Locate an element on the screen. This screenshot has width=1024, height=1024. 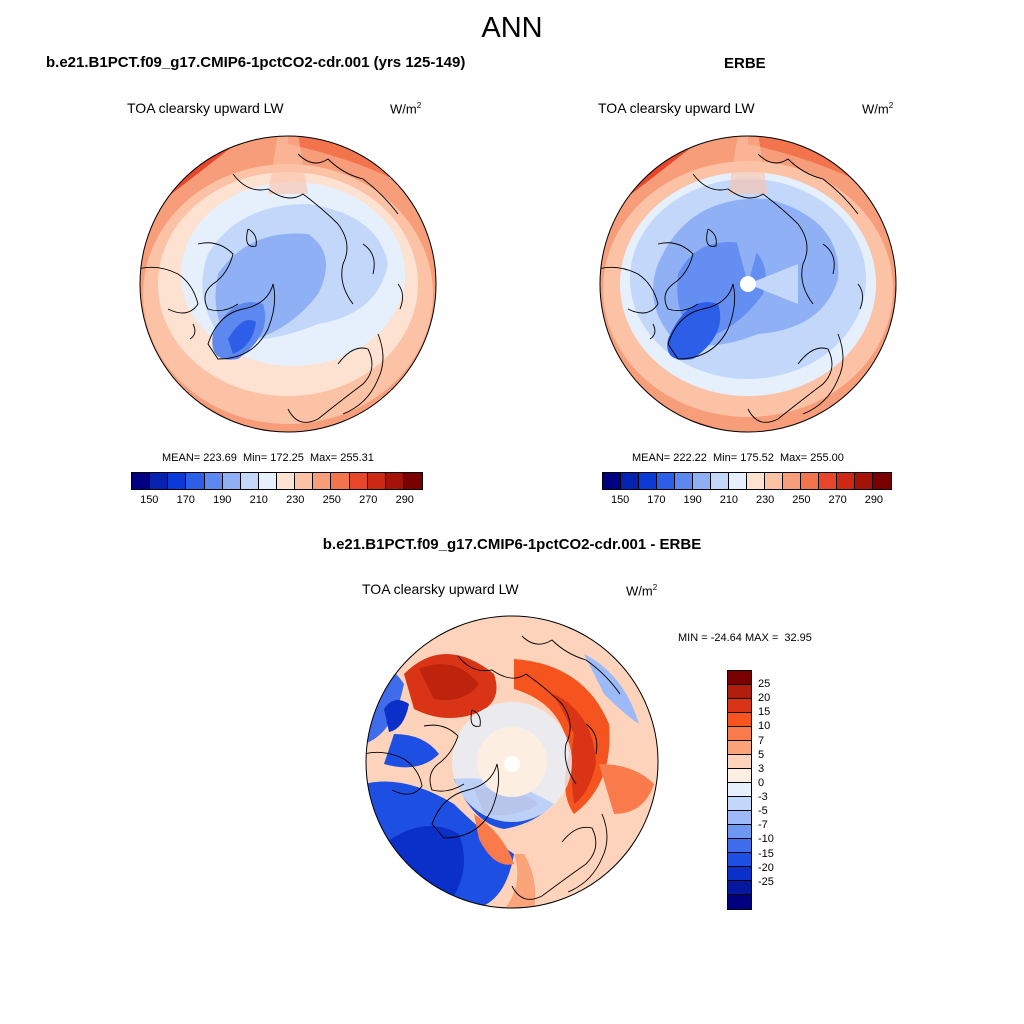
panel-1-variable-title: TOA clearsky upward LW is located at coordinates (205, 108).